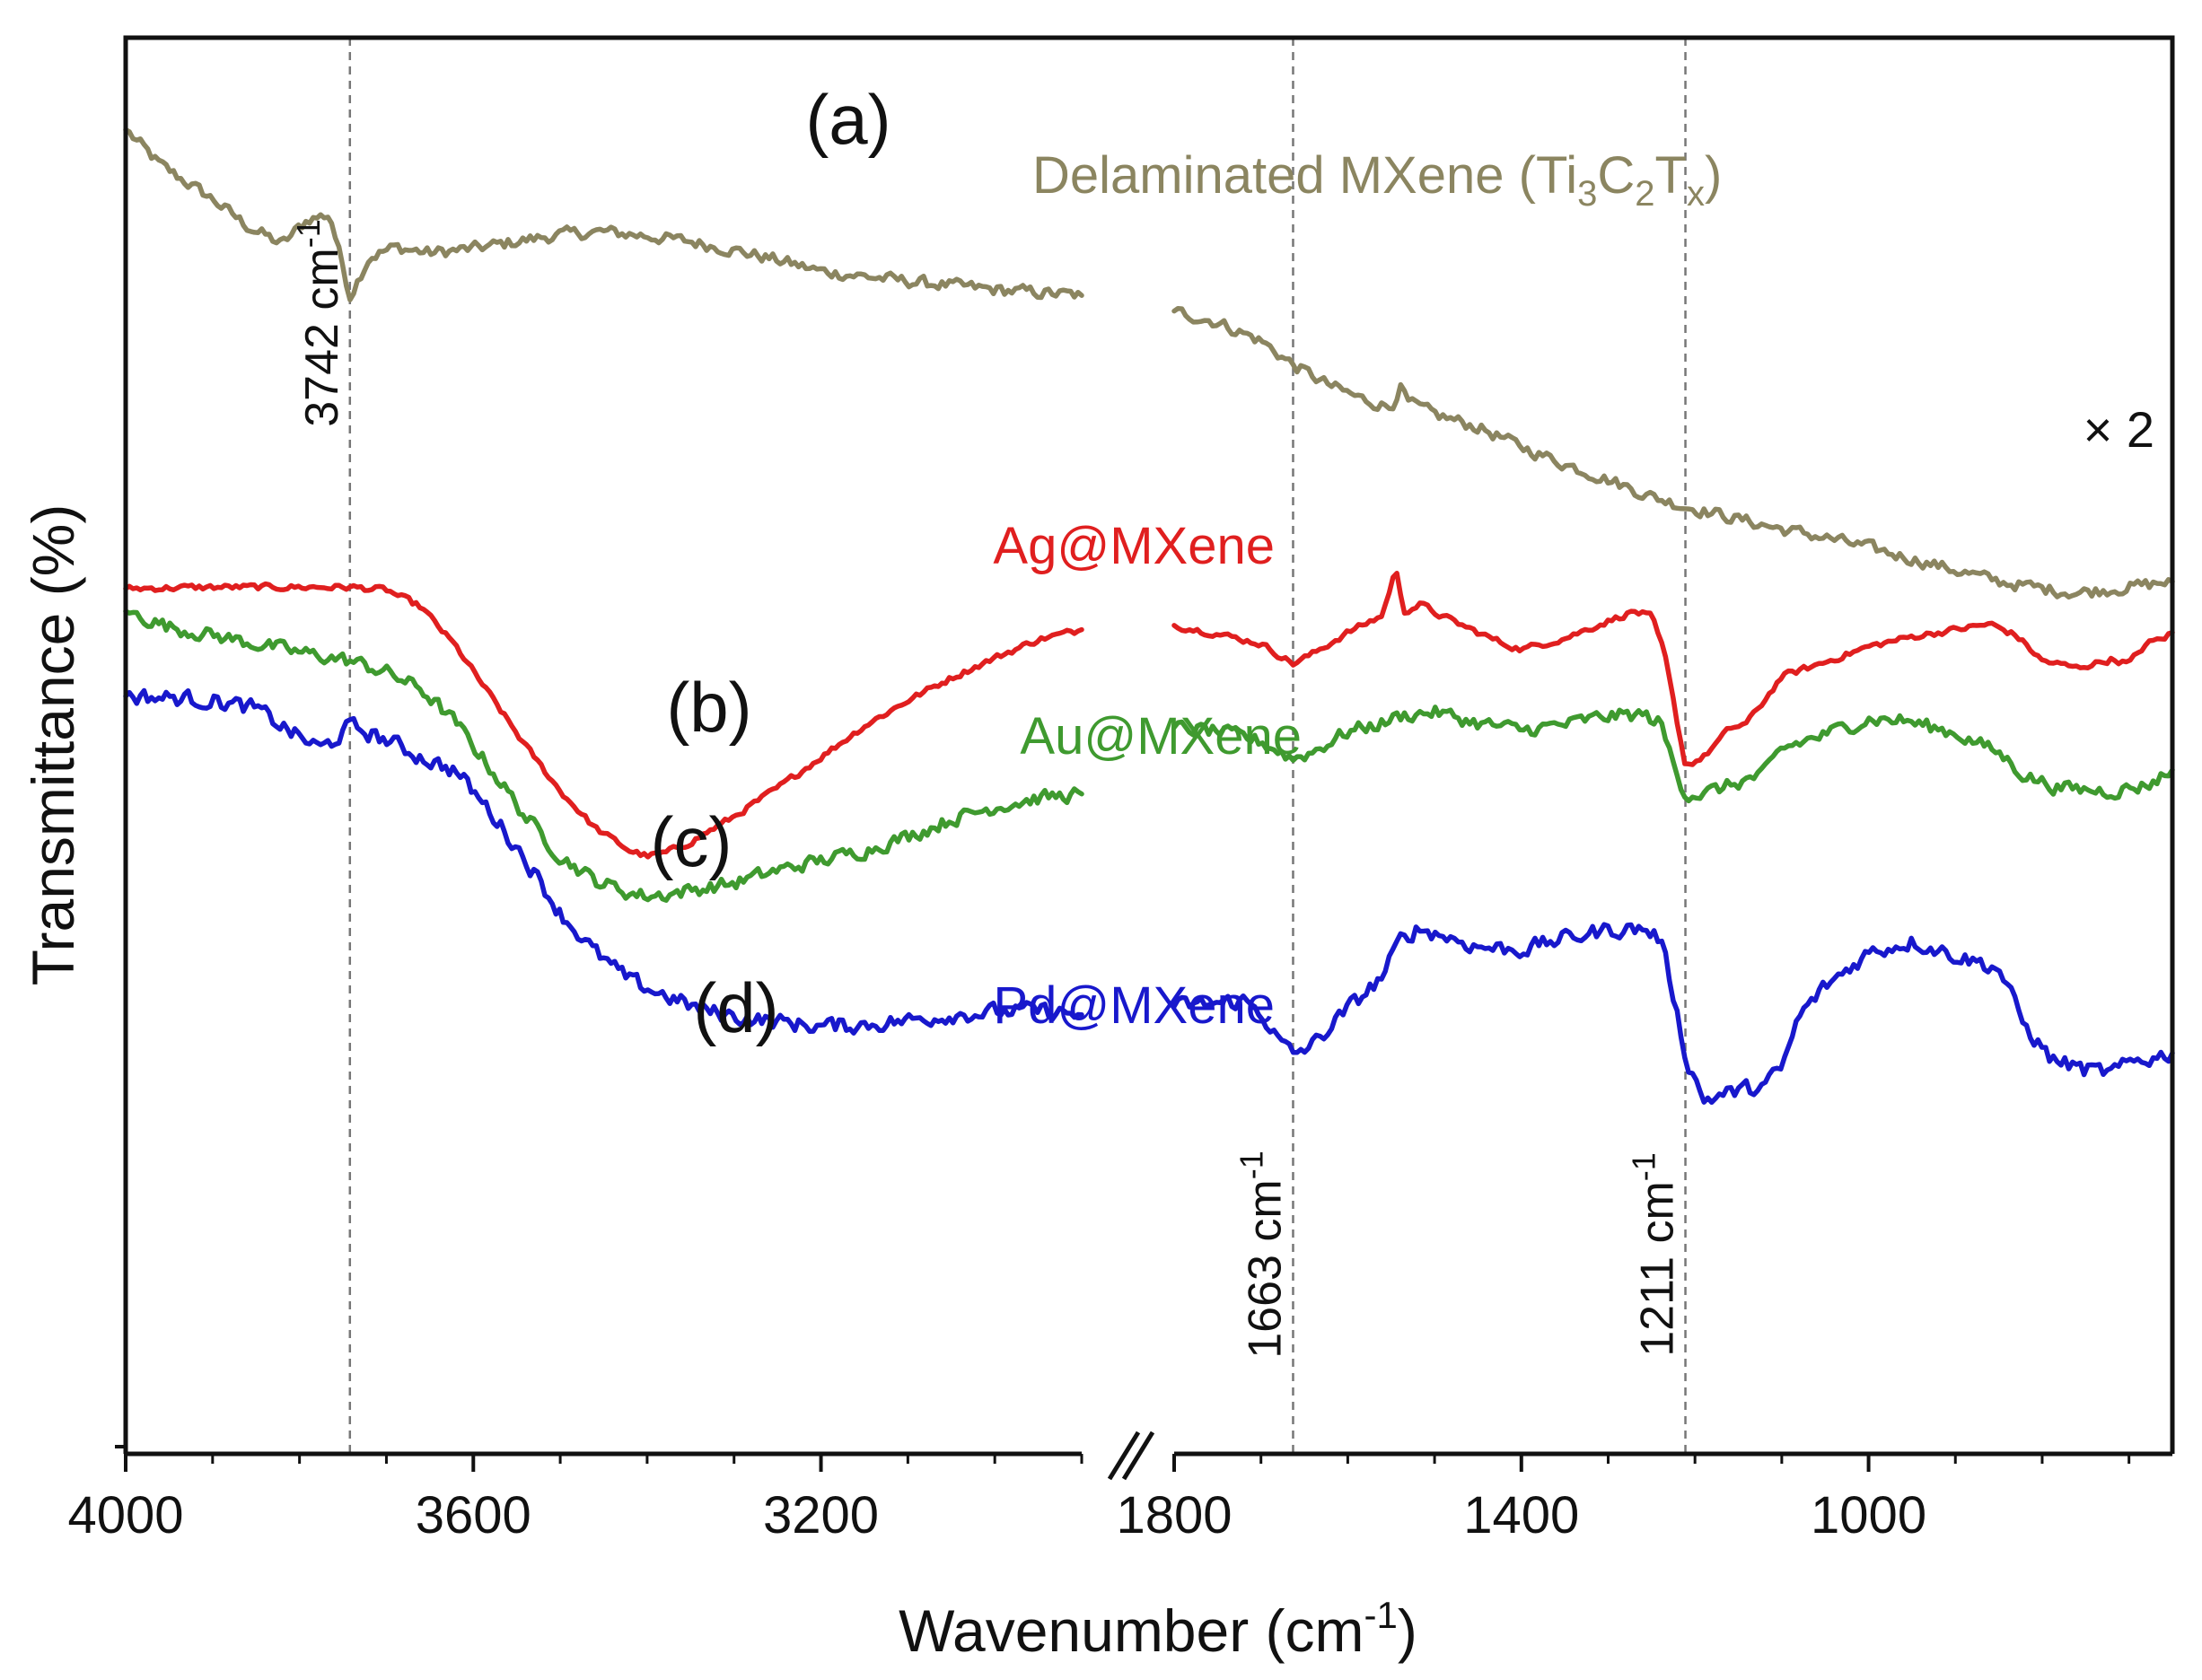 Image resolution: width=2202 pixels, height=1680 pixels. What do you see at coordinates (1134, 546) in the screenshot?
I see `series-b-name: Ag@MXene` at bounding box center [1134, 546].